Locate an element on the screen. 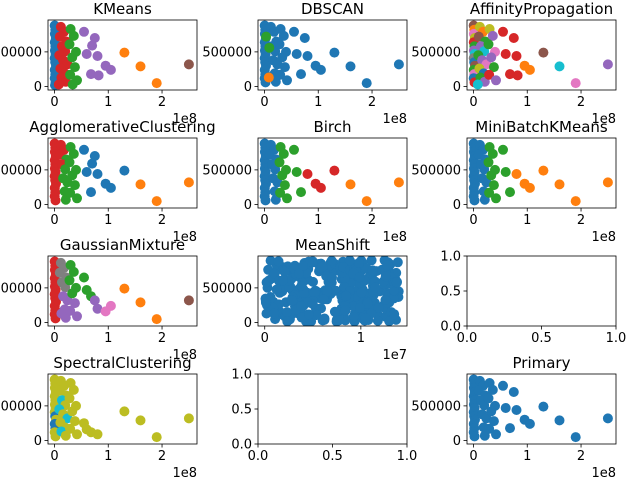  x-tick-label: 0 is located at coordinates (264, 220).